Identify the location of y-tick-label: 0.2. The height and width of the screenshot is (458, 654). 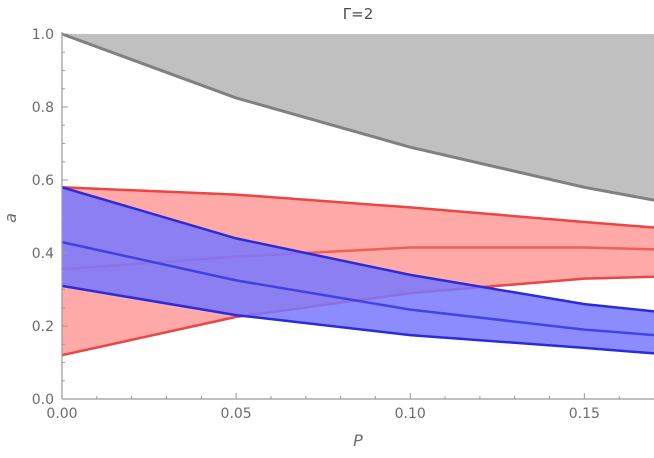
(43, 327).